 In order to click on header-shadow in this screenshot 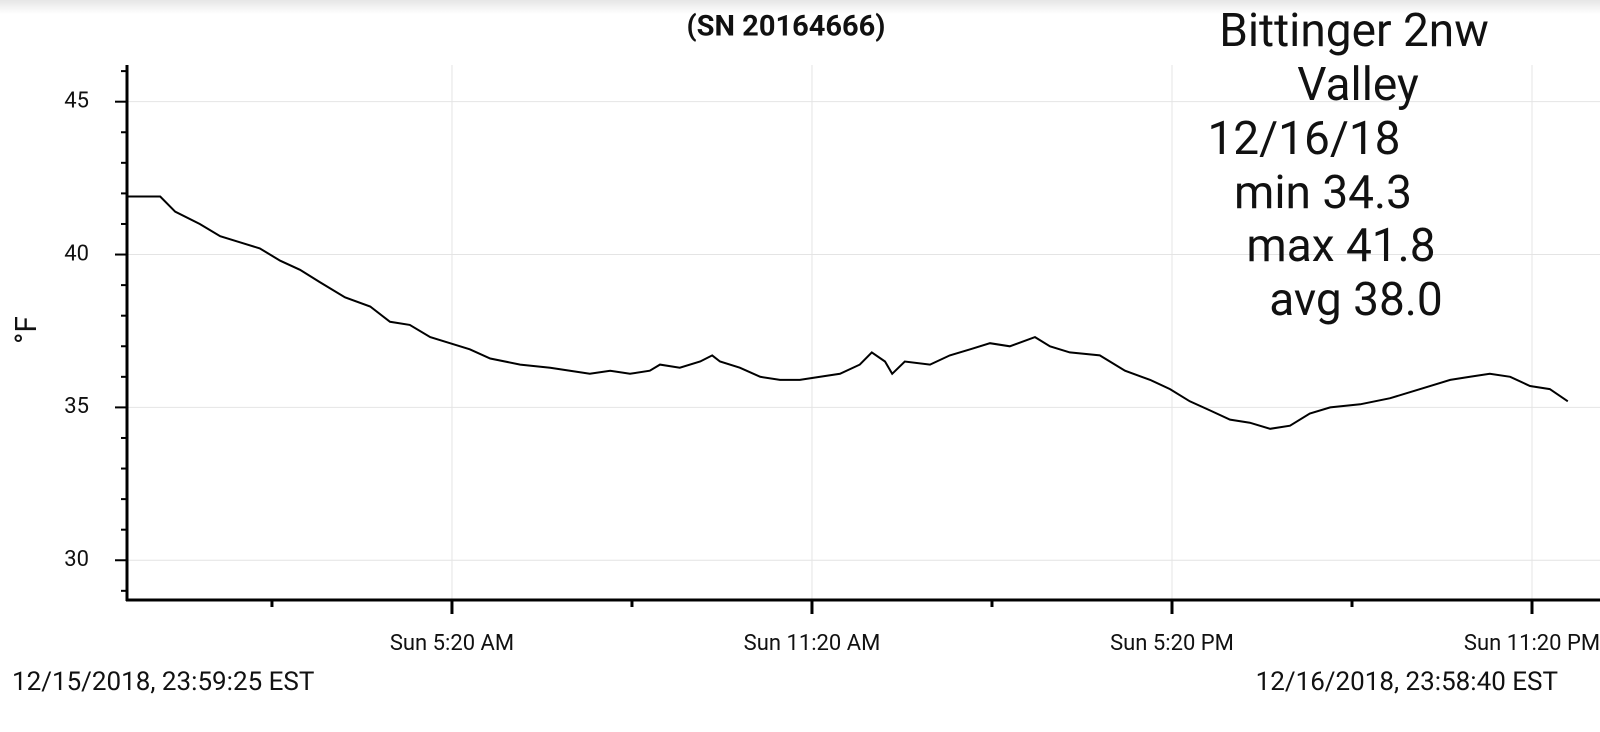, I will do `click(800, 7)`.